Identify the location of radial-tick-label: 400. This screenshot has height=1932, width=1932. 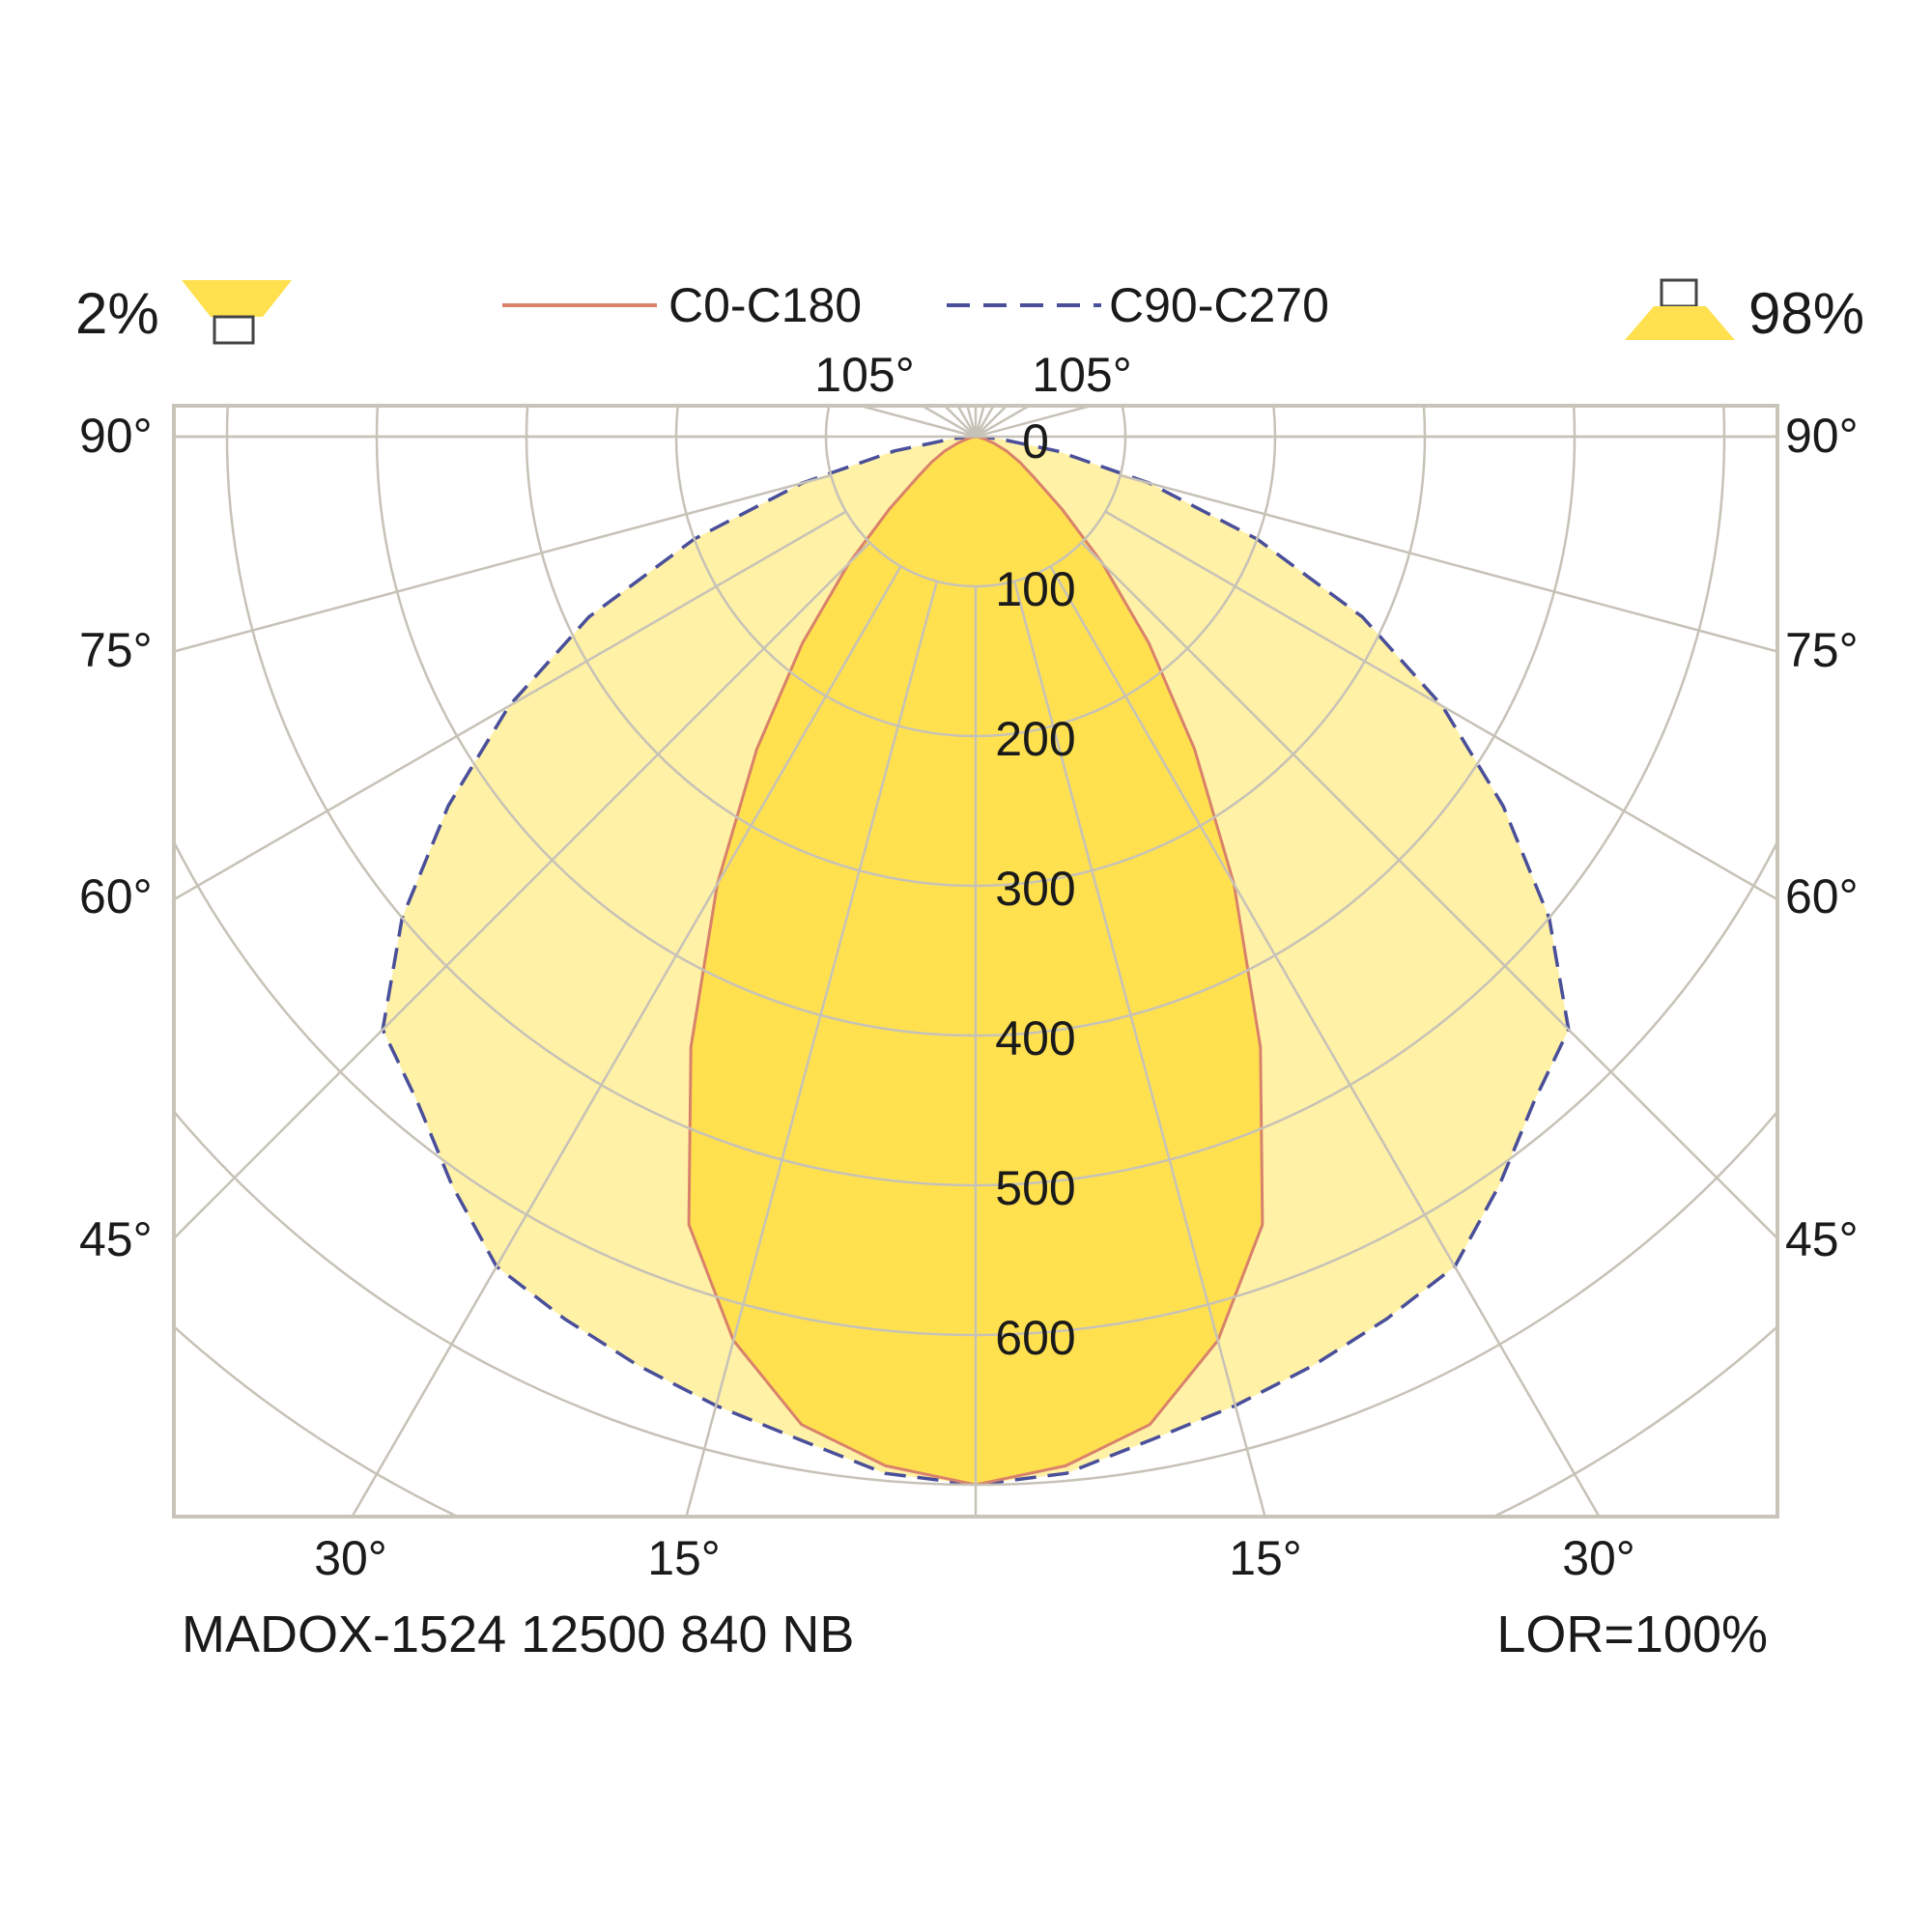
(1035, 1038).